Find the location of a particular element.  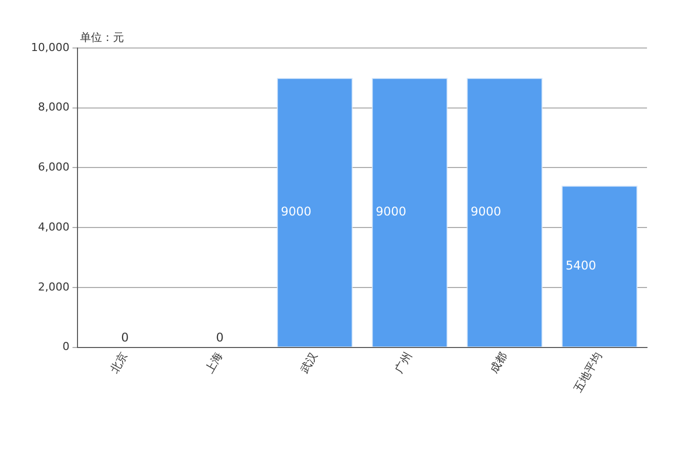

y-tick-label: 4,000 is located at coordinates (54, 227).